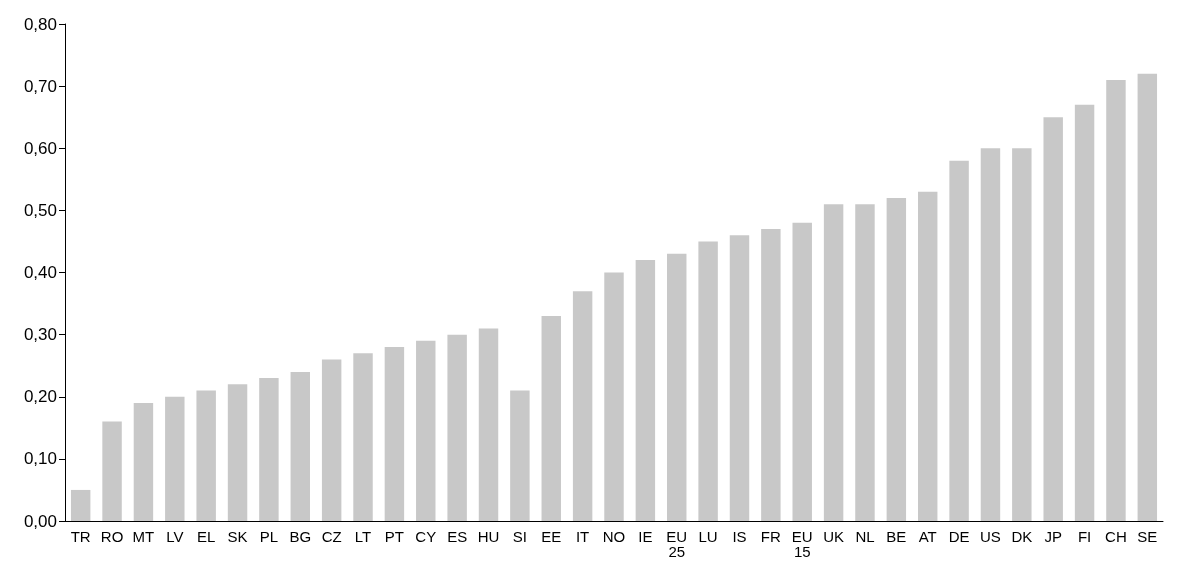 The height and width of the screenshot is (579, 1193). I want to click on x-tick-label: IE, so click(645, 536).